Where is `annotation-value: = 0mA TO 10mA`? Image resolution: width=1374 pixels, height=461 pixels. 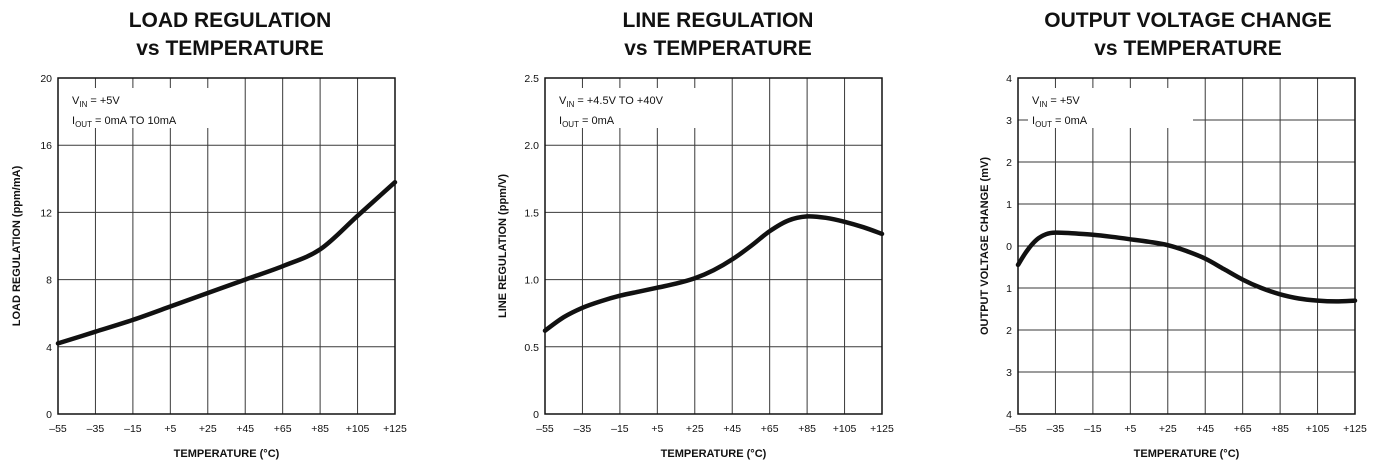 annotation-value: = 0mA TO 10mA is located at coordinates (134, 121).